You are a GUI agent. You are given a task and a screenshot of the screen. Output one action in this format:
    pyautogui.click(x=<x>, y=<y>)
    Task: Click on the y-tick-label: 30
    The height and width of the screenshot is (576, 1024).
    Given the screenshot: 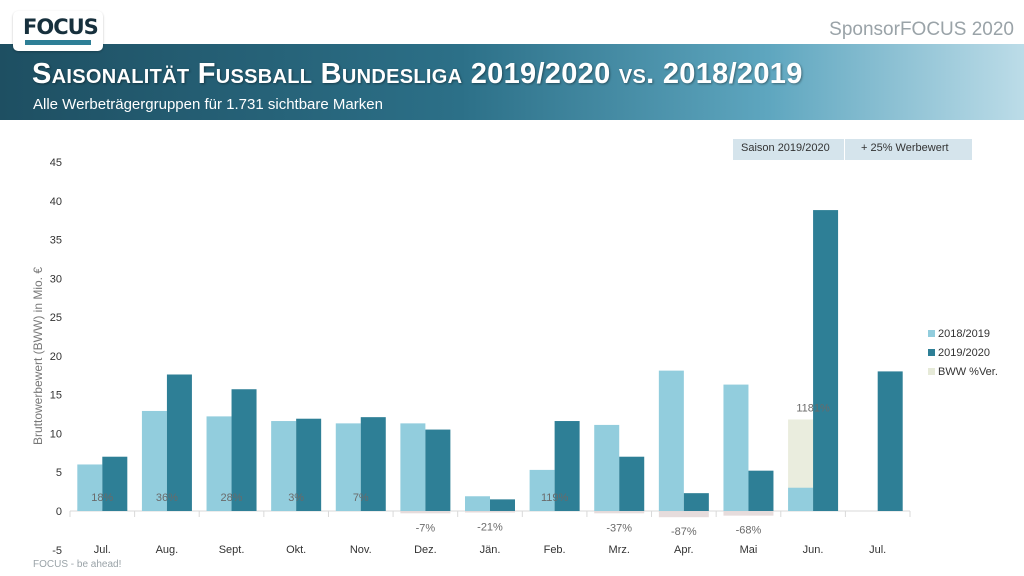 What is the action you would take?
    pyautogui.click(x=56, y=279)
    